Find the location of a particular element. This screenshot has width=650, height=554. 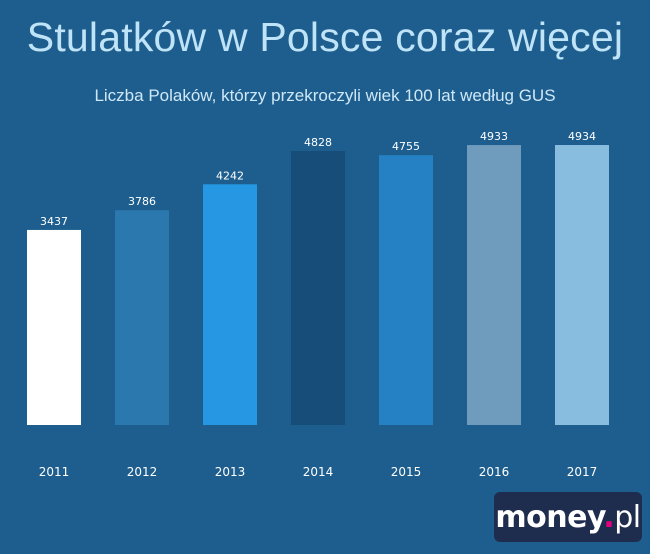

value-label-2014: 4828 is located at coordinates (318, 142).